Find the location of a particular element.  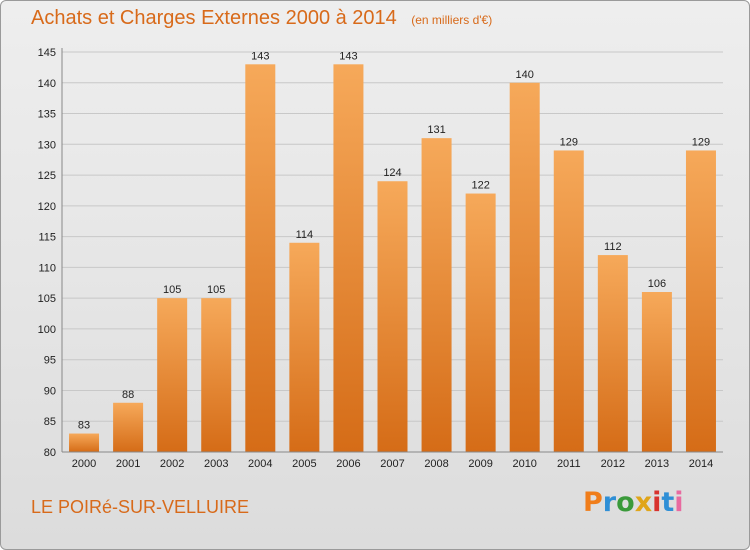

bar-value-label: 106 is located at coordinates (657, 284).